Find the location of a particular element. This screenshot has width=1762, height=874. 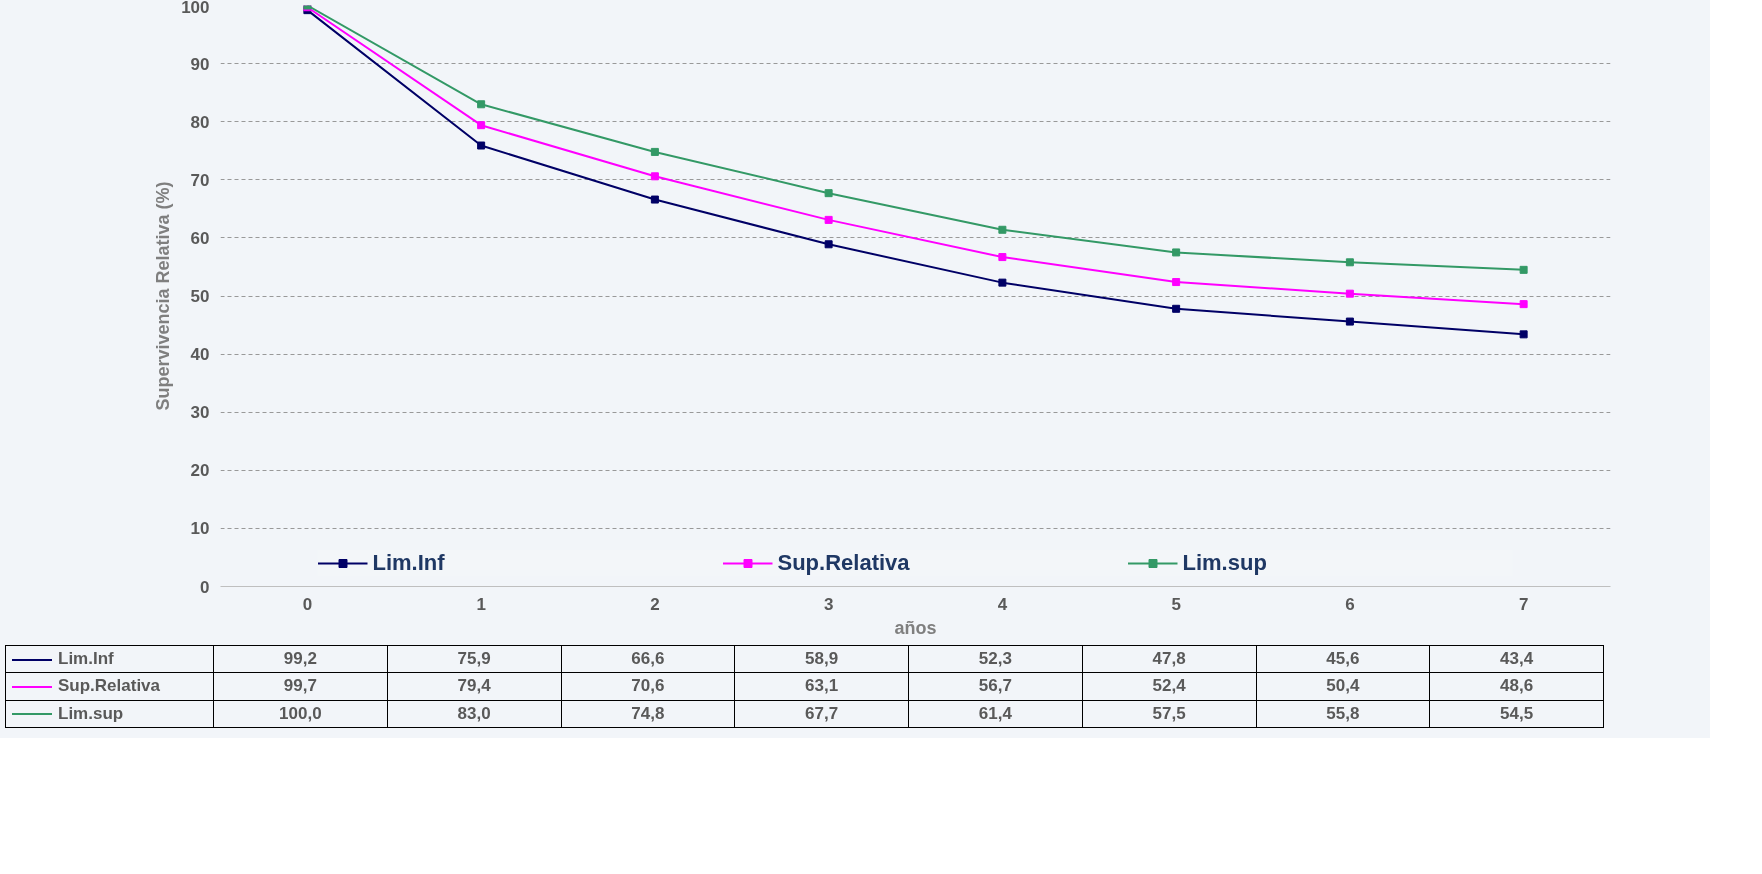

text: Lim.sup is located at coordinates (91, 713).